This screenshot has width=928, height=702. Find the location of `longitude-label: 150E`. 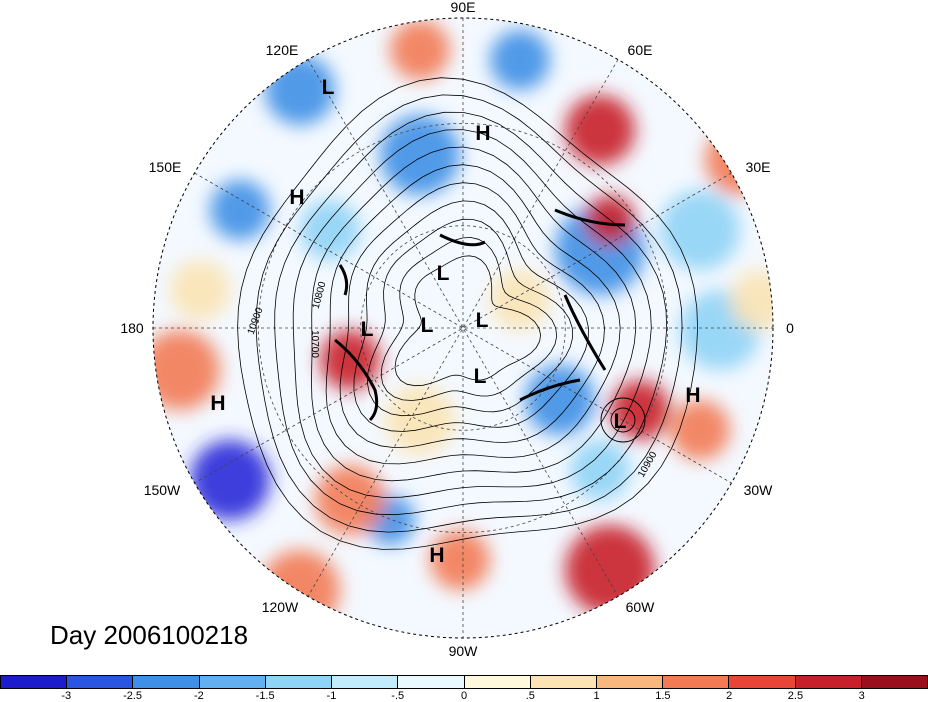

longitude-label: 150E is located at coordinates (165, 167).